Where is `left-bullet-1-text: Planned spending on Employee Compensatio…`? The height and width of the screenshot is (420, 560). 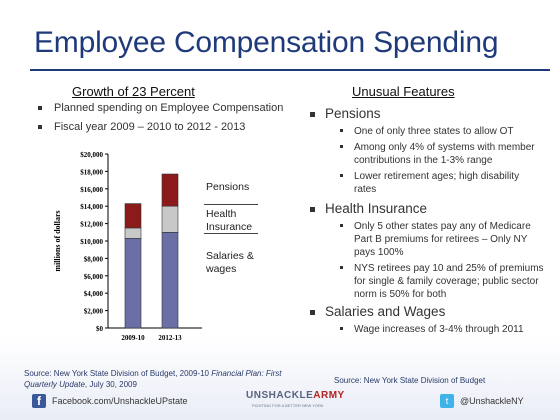 left-bullet-1-text: Planned spending on Employee Compensatio… is located at coordinates (169, 108).